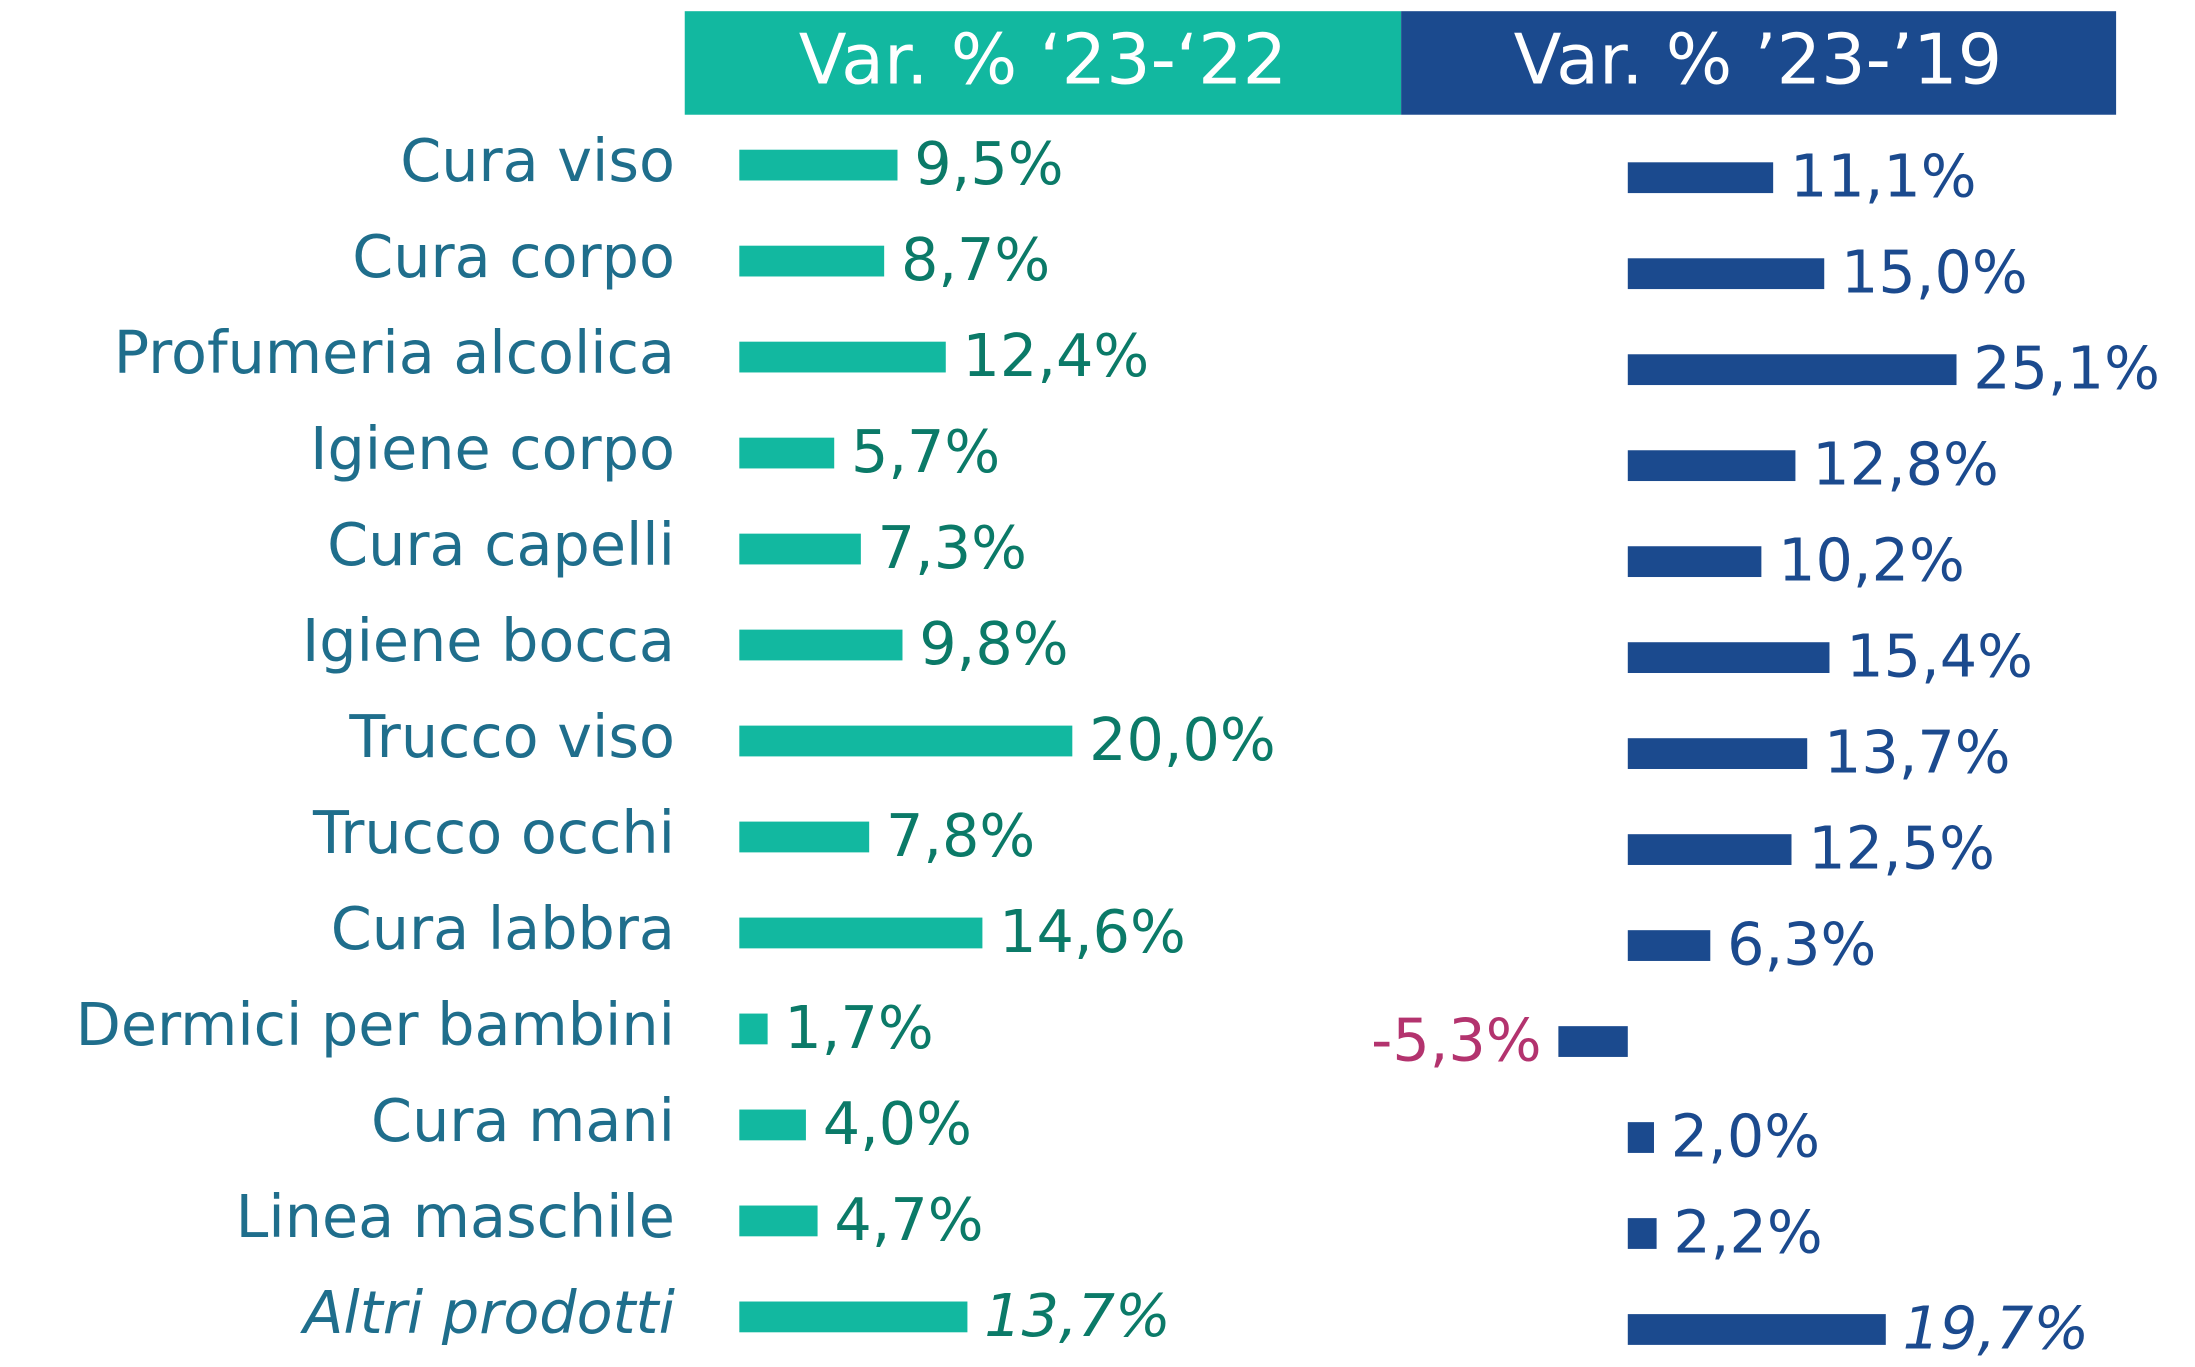  I want to click on category-label: Cura viso, so click(537, 160).